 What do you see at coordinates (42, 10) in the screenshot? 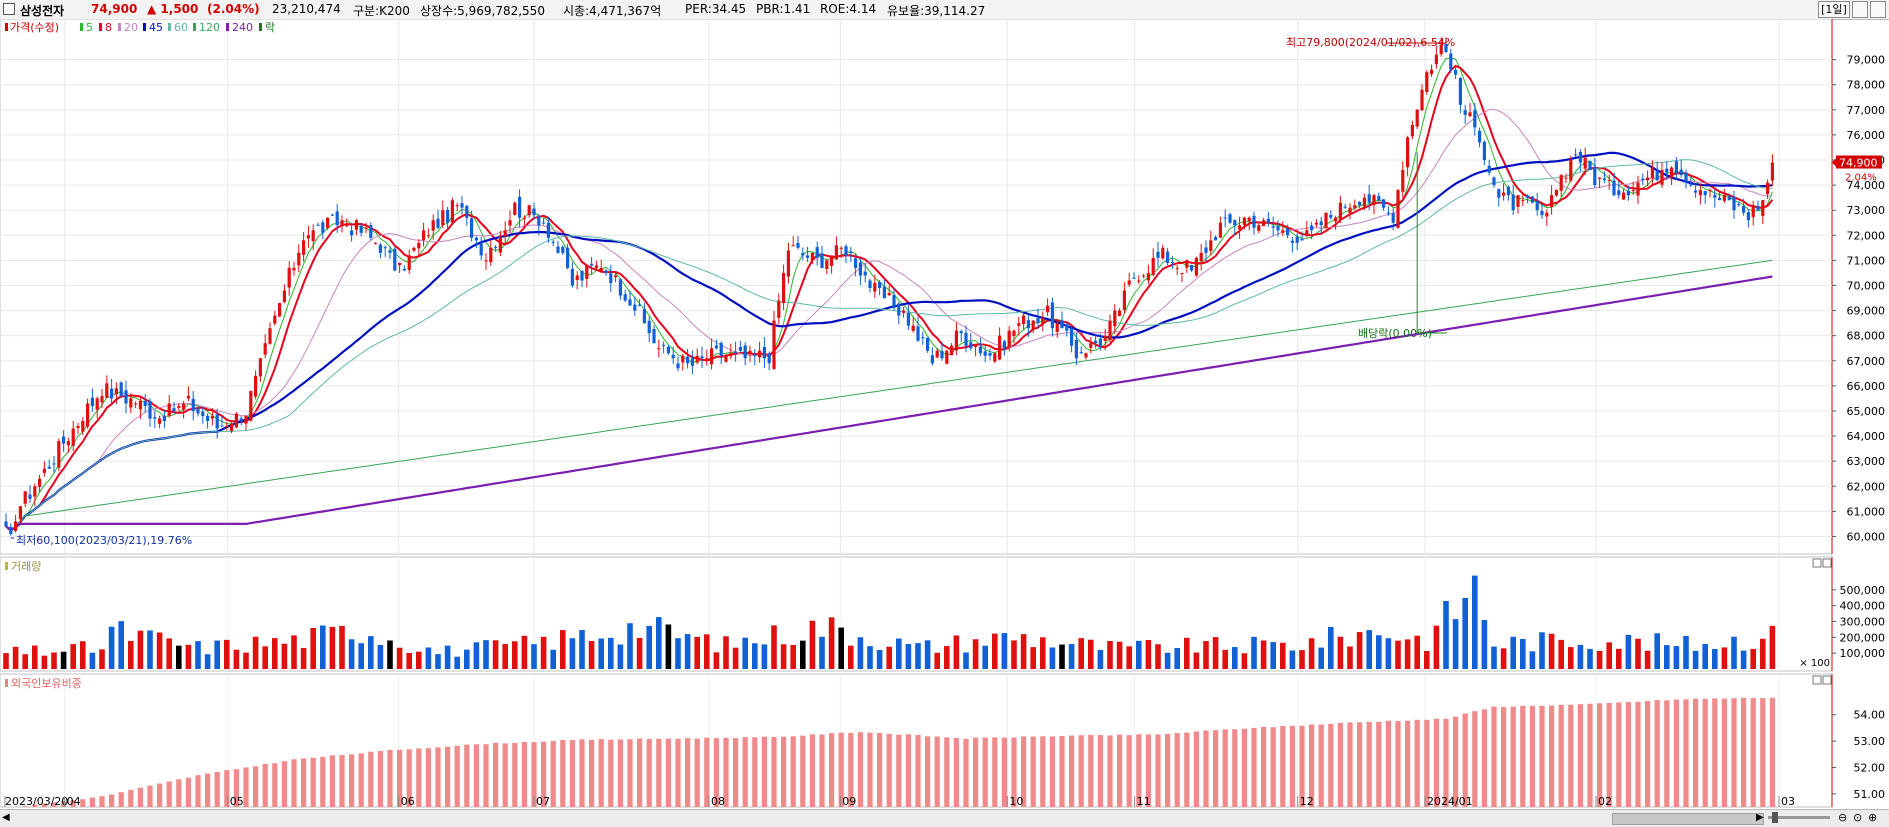
I see `stock-name: 삼성전자` at bounding box center [42, 10].